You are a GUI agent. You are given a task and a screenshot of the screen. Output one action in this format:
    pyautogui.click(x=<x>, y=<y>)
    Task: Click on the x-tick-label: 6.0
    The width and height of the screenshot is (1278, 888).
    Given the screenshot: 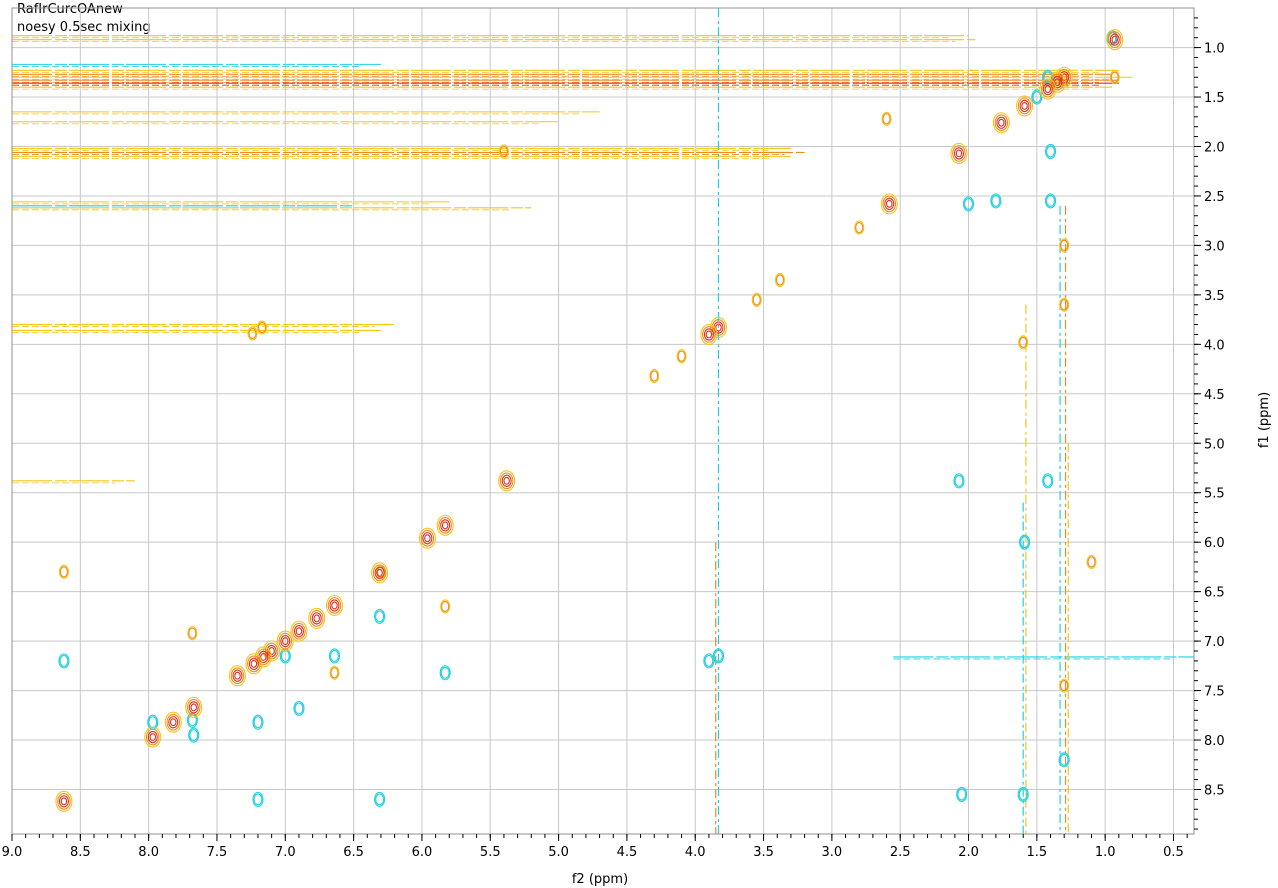 What is the action you would take?
    pyautogui.click(x=422, y=852)
    